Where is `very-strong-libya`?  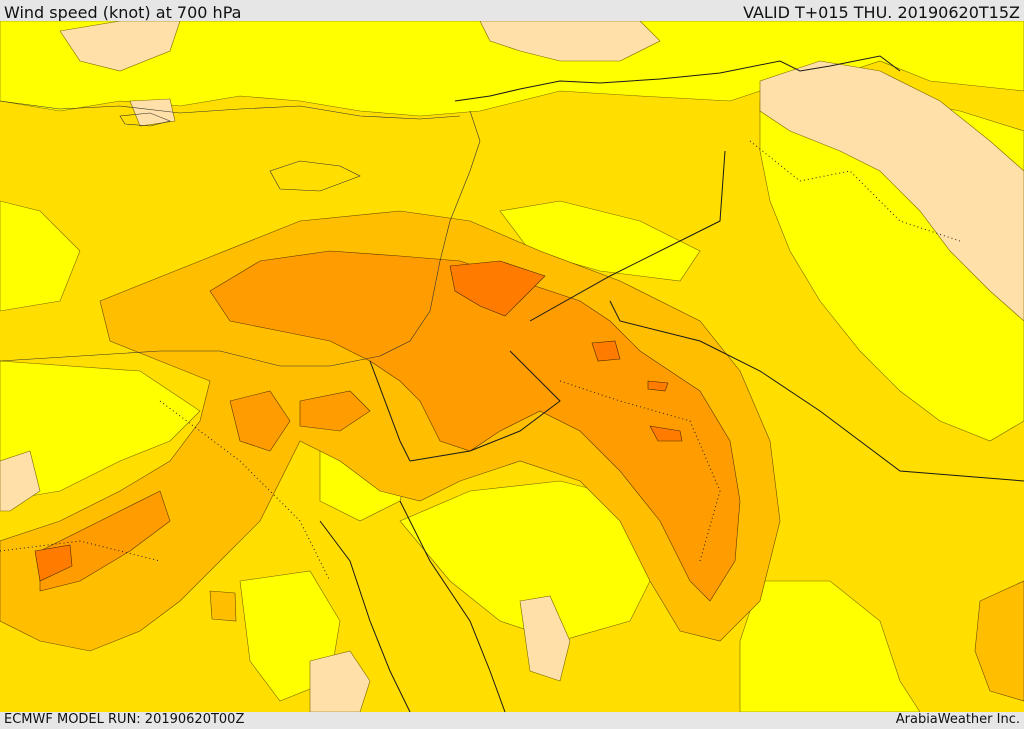
very-strong-libya is located at coordinates (53, 563).